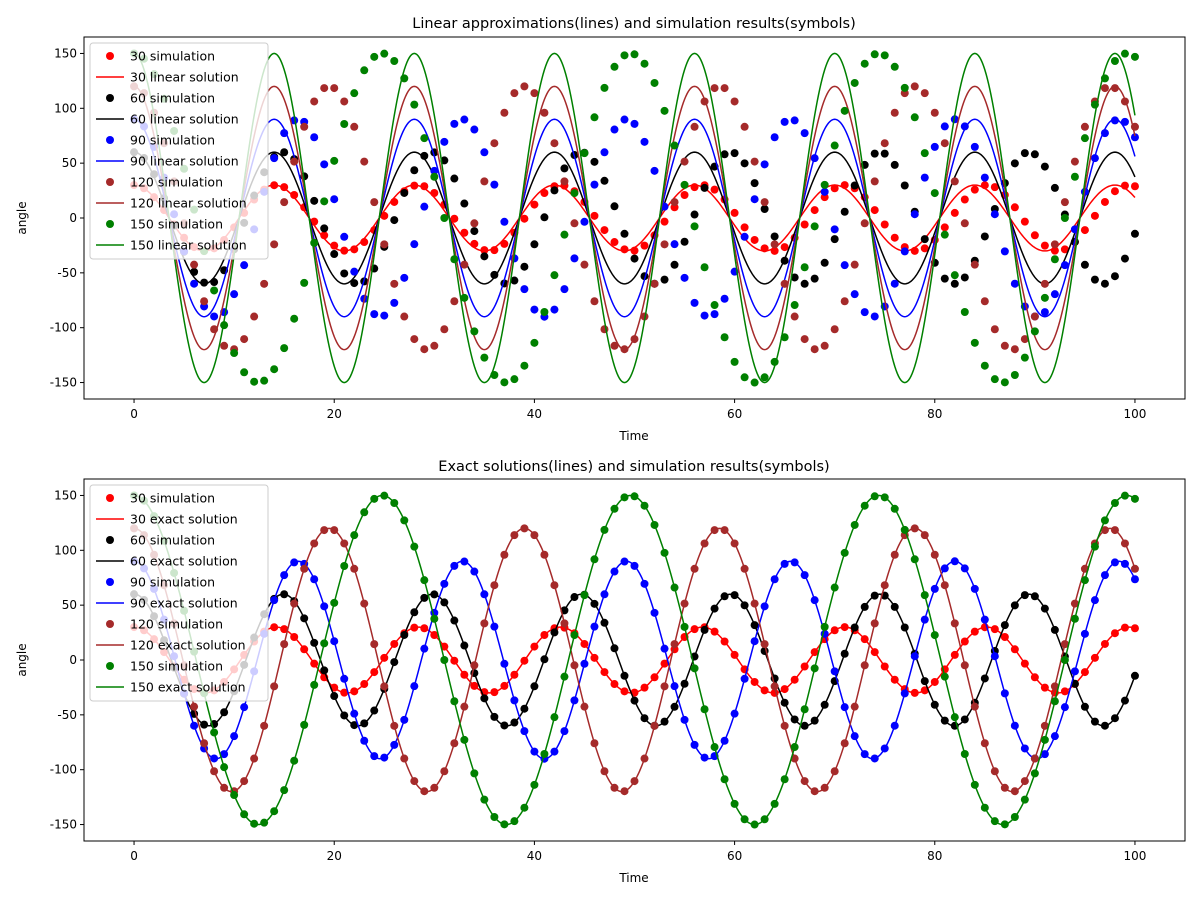  Describe the element at coordinates (638, 852) in the screenshot. I see `exact-chart-x-ticks: 0 20 40 60 80 100` at that location.